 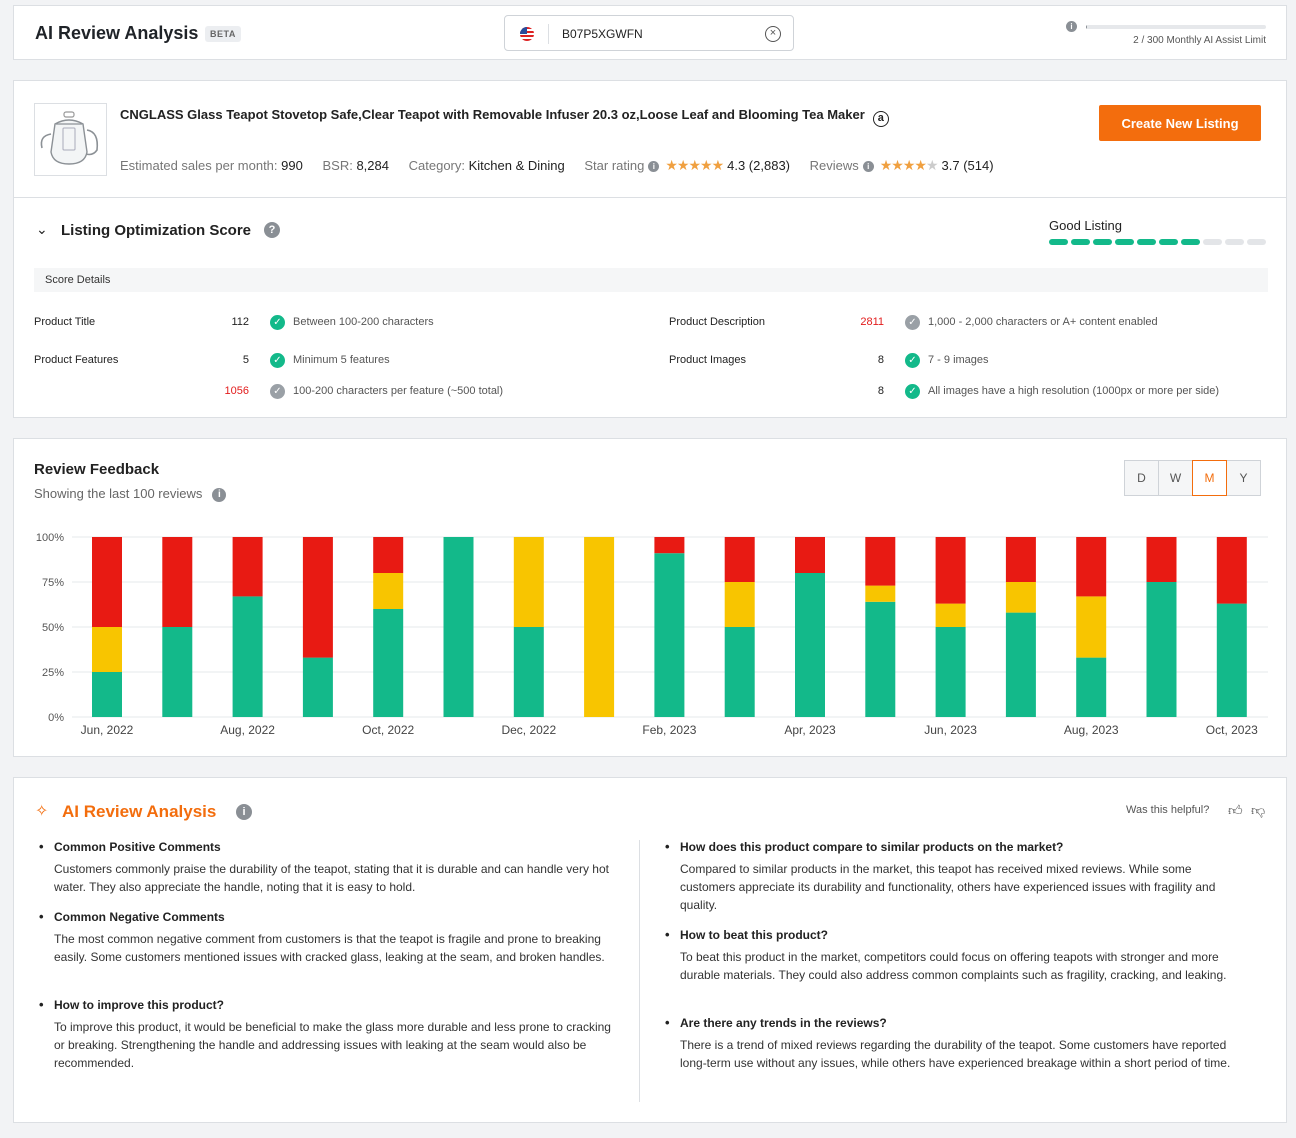 I want to click on star-rating-metric: Star rating i ★★★★★ 4.3 (2,883), so click(x=687, y=165).